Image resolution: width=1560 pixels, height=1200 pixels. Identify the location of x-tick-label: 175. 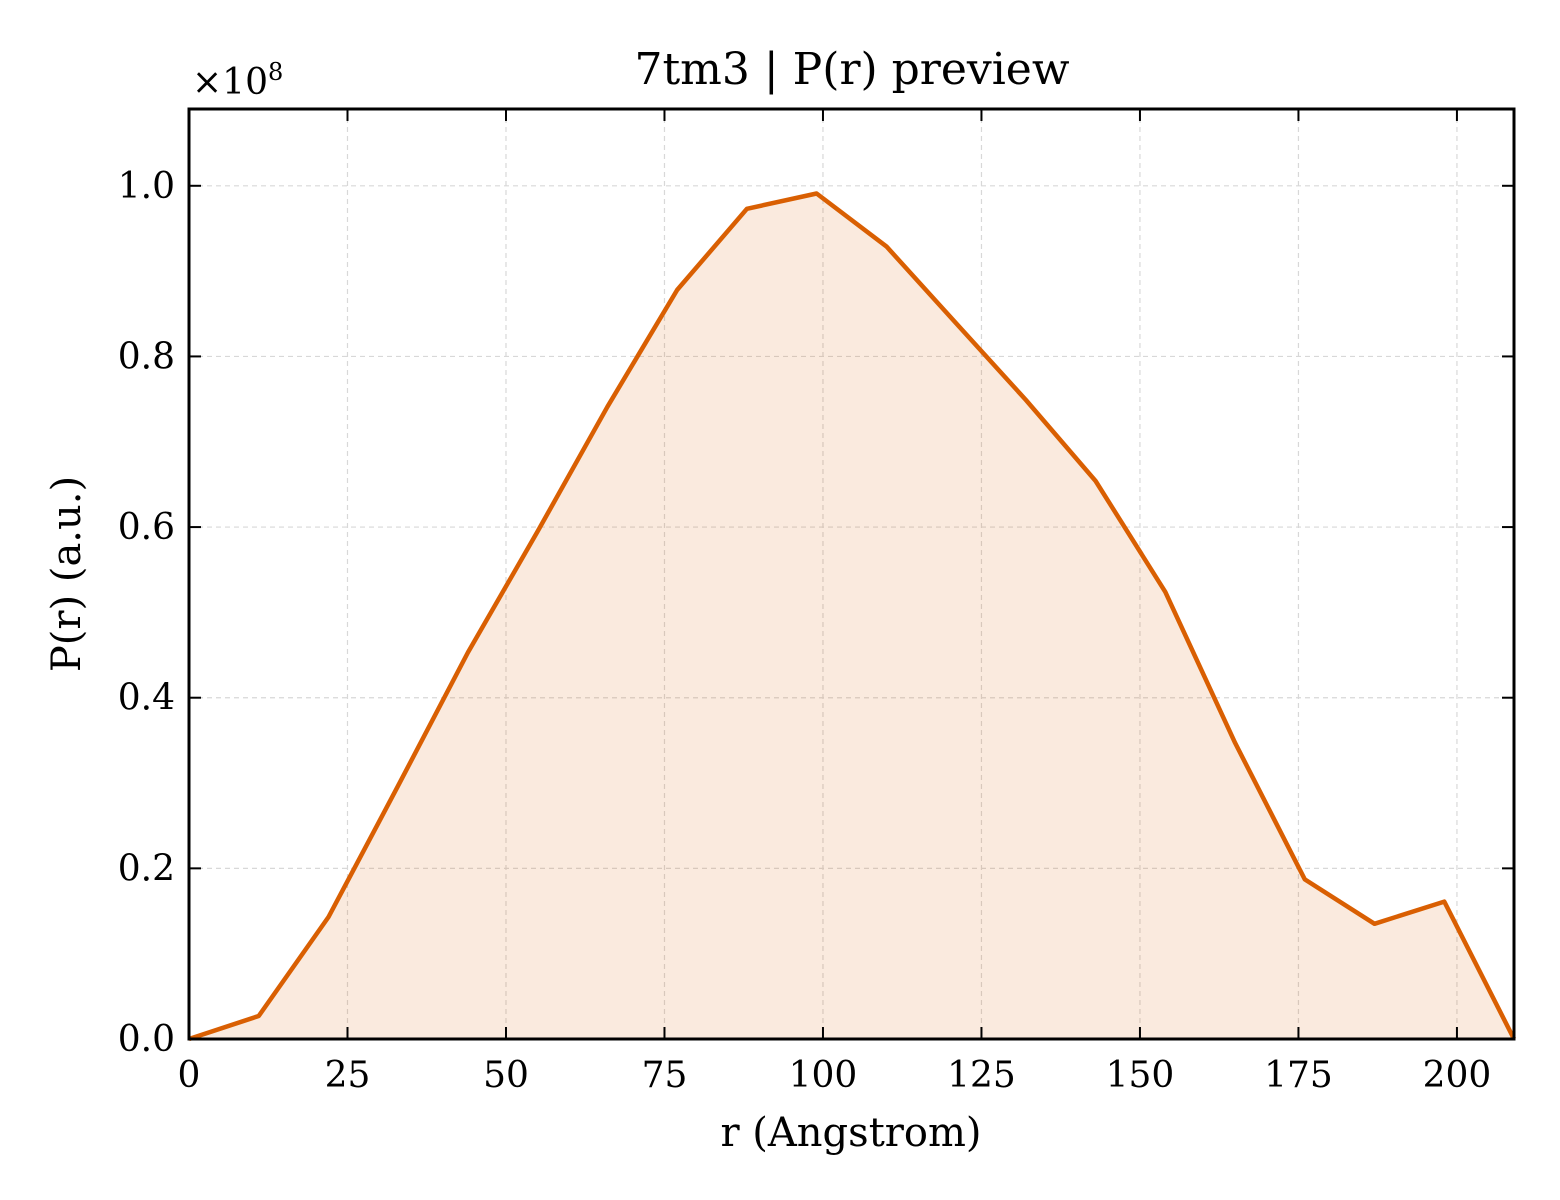
(1298, 1075).